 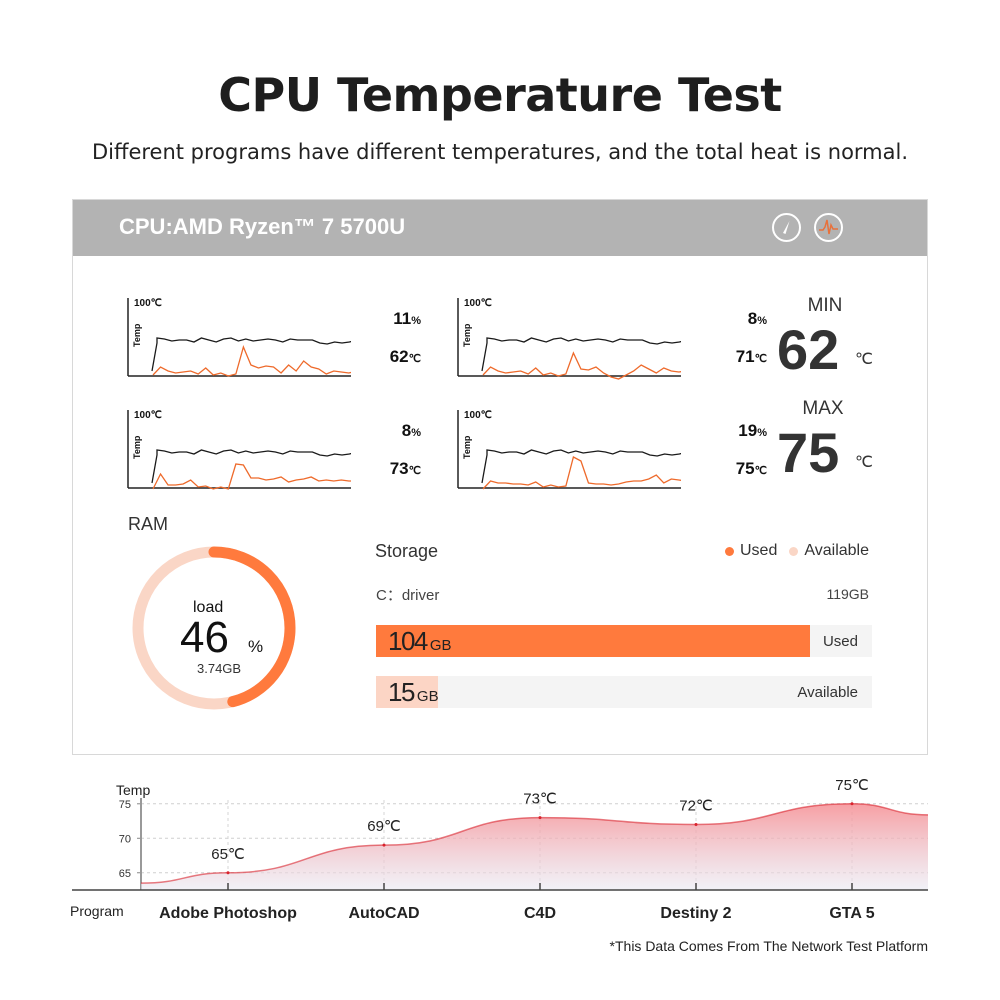 I want to click on y-axis-label: Temp, so click(x=133, y=790).